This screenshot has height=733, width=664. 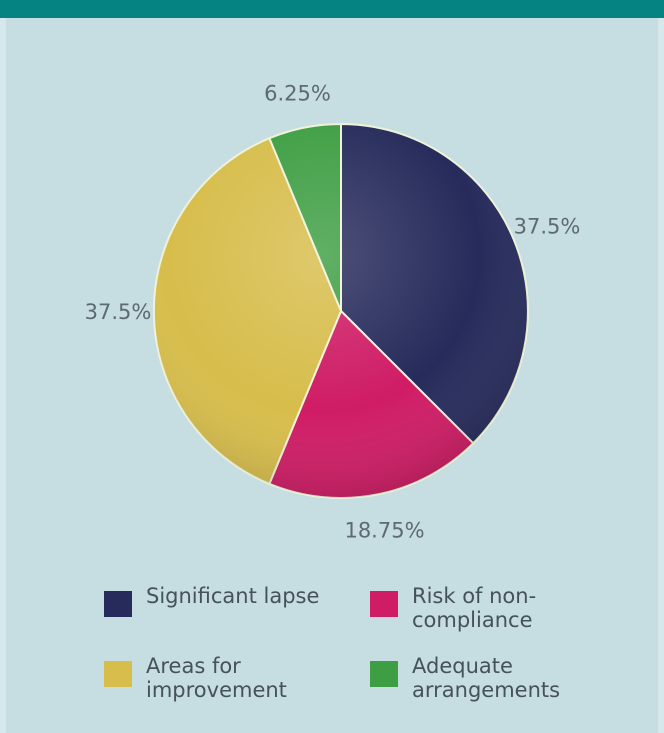 I want to click on legend-swatch-risk-of-non-compliance, so click(x=384, y=604).